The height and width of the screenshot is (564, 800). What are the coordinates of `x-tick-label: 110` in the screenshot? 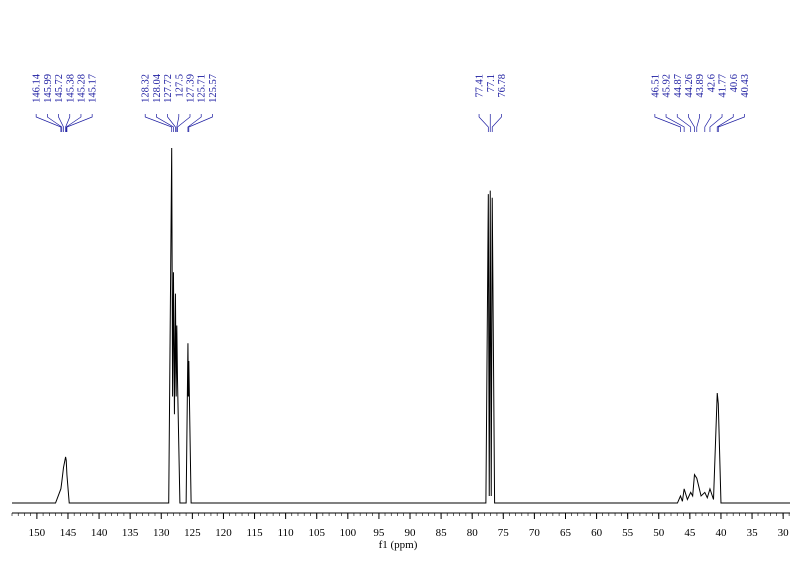 It's located at (286, 533).